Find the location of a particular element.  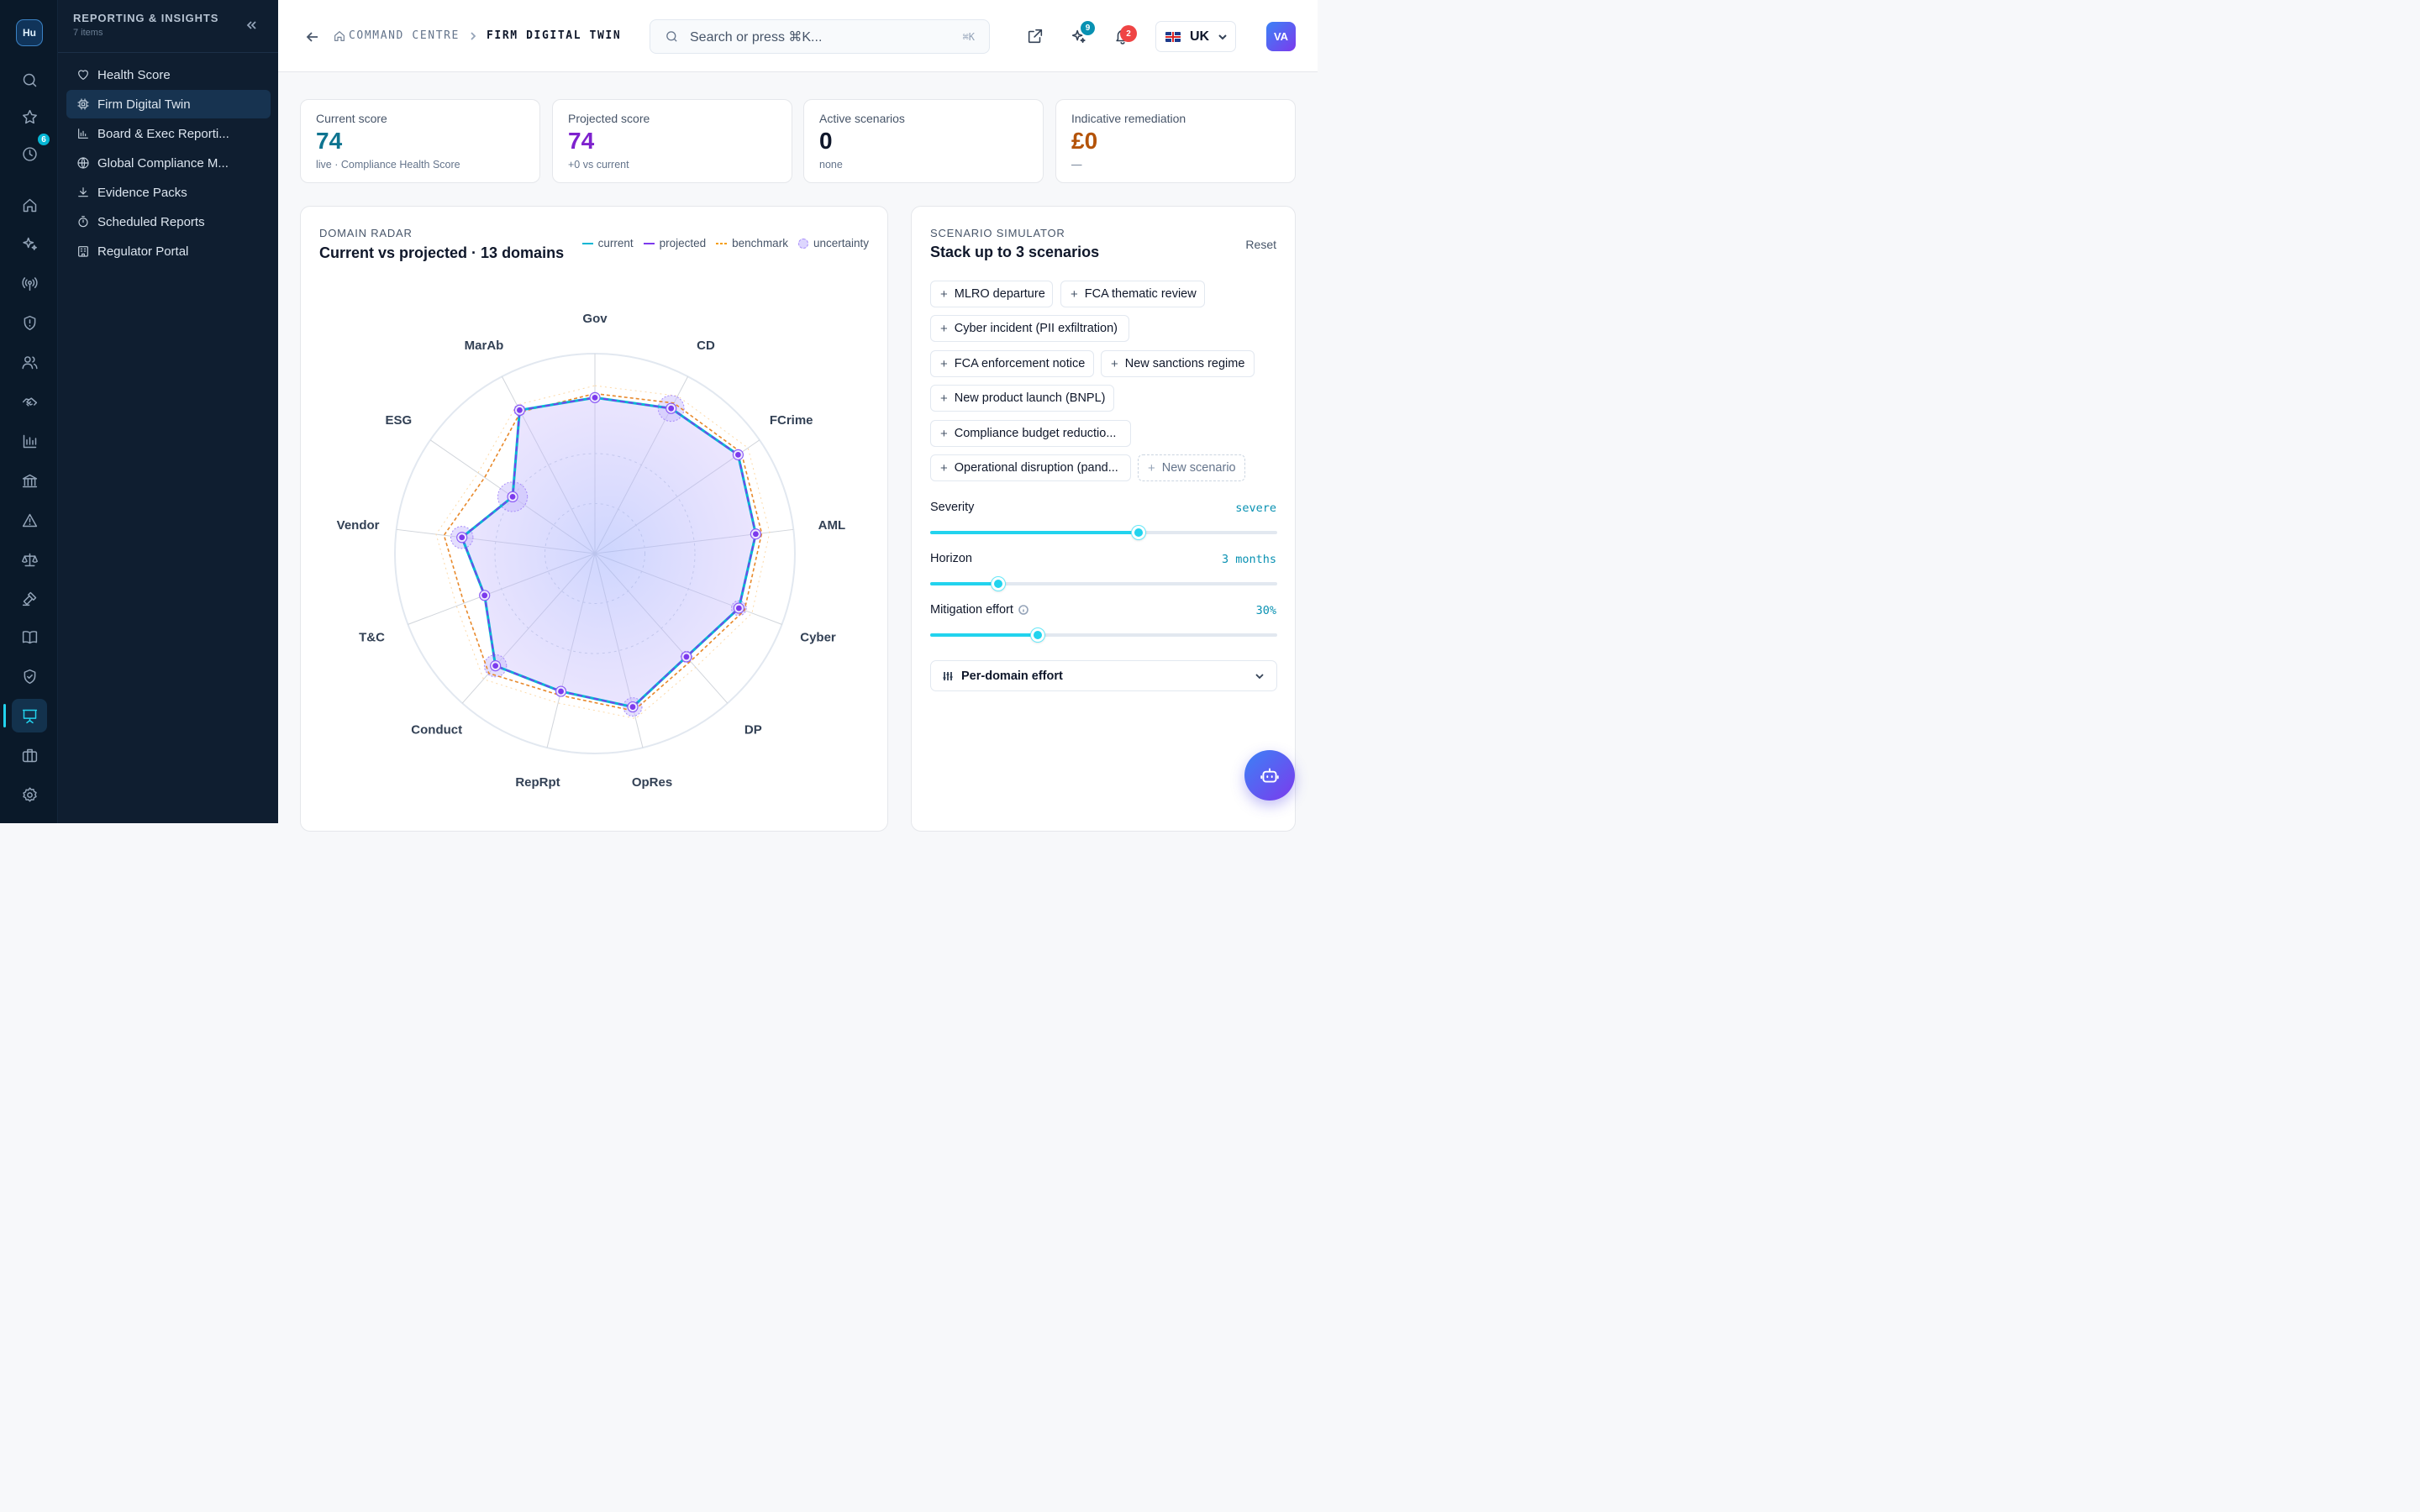

info-icon is located at coordinates (1023, 610).